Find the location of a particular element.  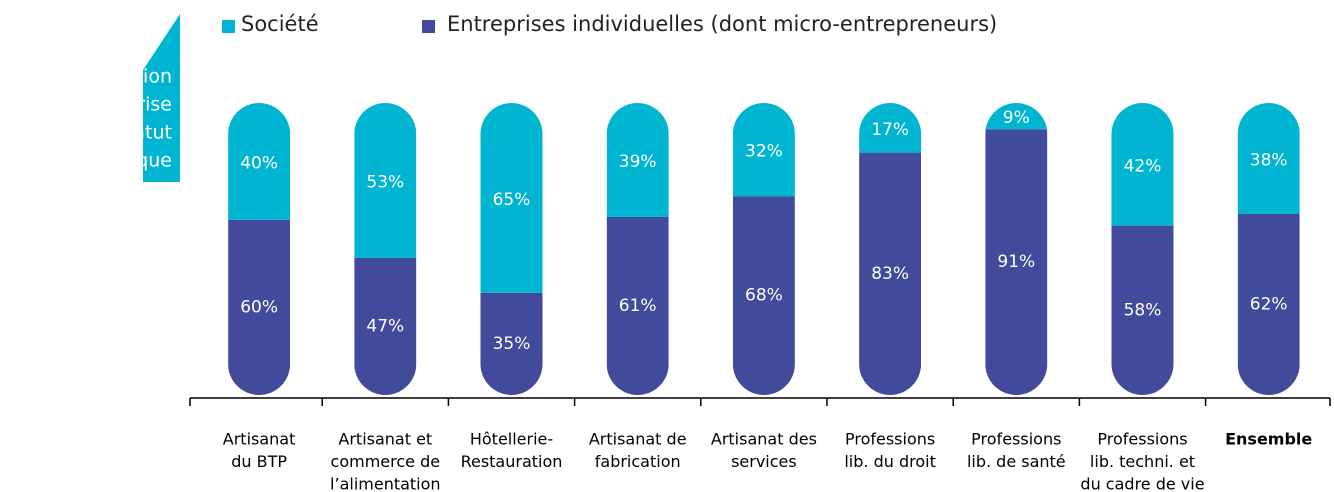

x-tick-label: services is located at coordinates (764, 461).